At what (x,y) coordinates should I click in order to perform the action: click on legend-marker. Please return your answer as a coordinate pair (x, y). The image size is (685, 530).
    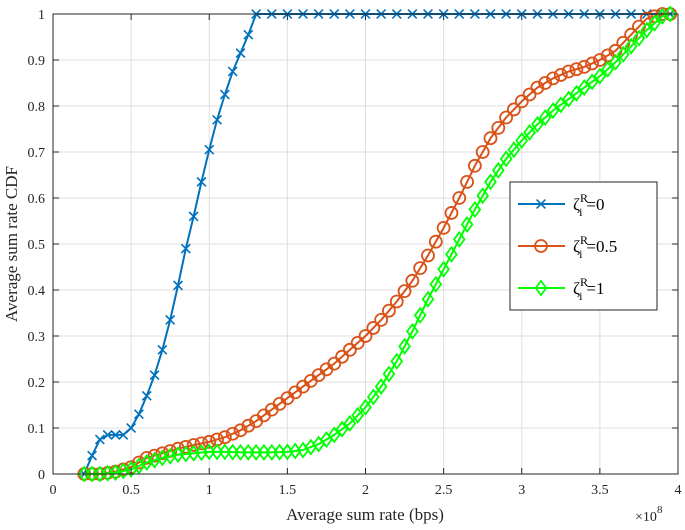
    Looking at the image, I should click on (541, 288).